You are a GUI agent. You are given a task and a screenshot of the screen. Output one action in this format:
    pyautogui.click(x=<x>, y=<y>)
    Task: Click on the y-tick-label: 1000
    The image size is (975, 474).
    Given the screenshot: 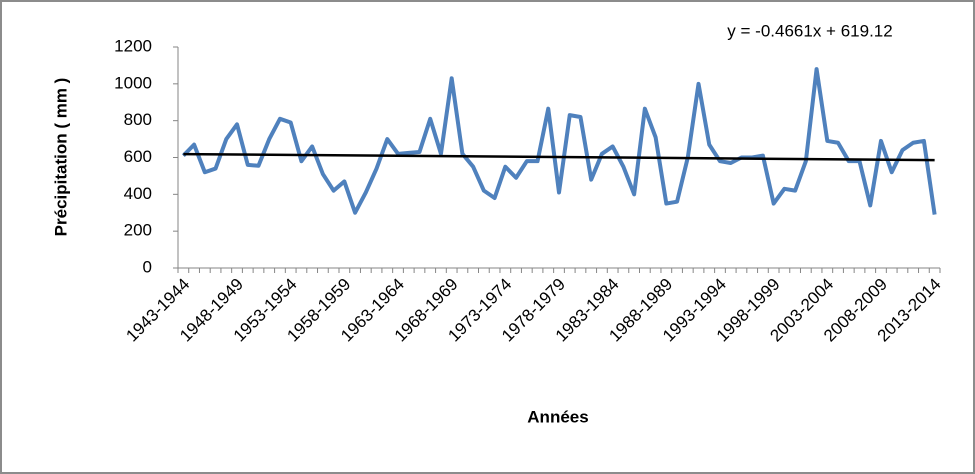 What is the action you would take?
    pyautogui.click(x=133, y=82)
    